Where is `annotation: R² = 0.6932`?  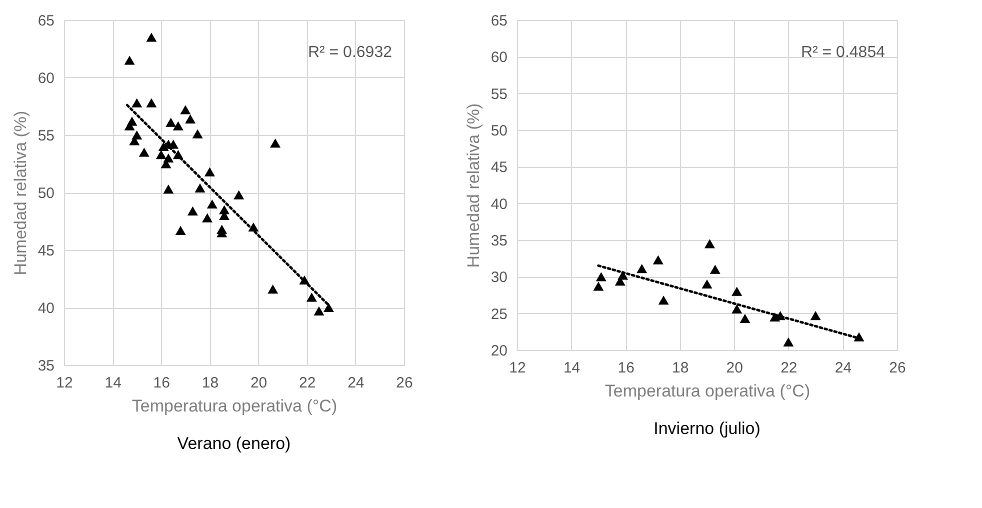
annotation: R² = 0.6932 is located at coordinates (350, 52).